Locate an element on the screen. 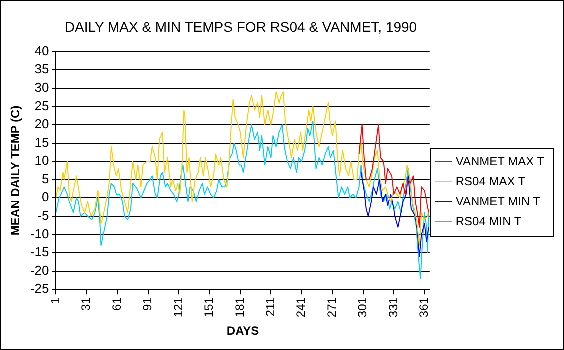 The width and height of the screenshot is (564, 350). x-tick-label: 1 is located at coordinates (55, 300).